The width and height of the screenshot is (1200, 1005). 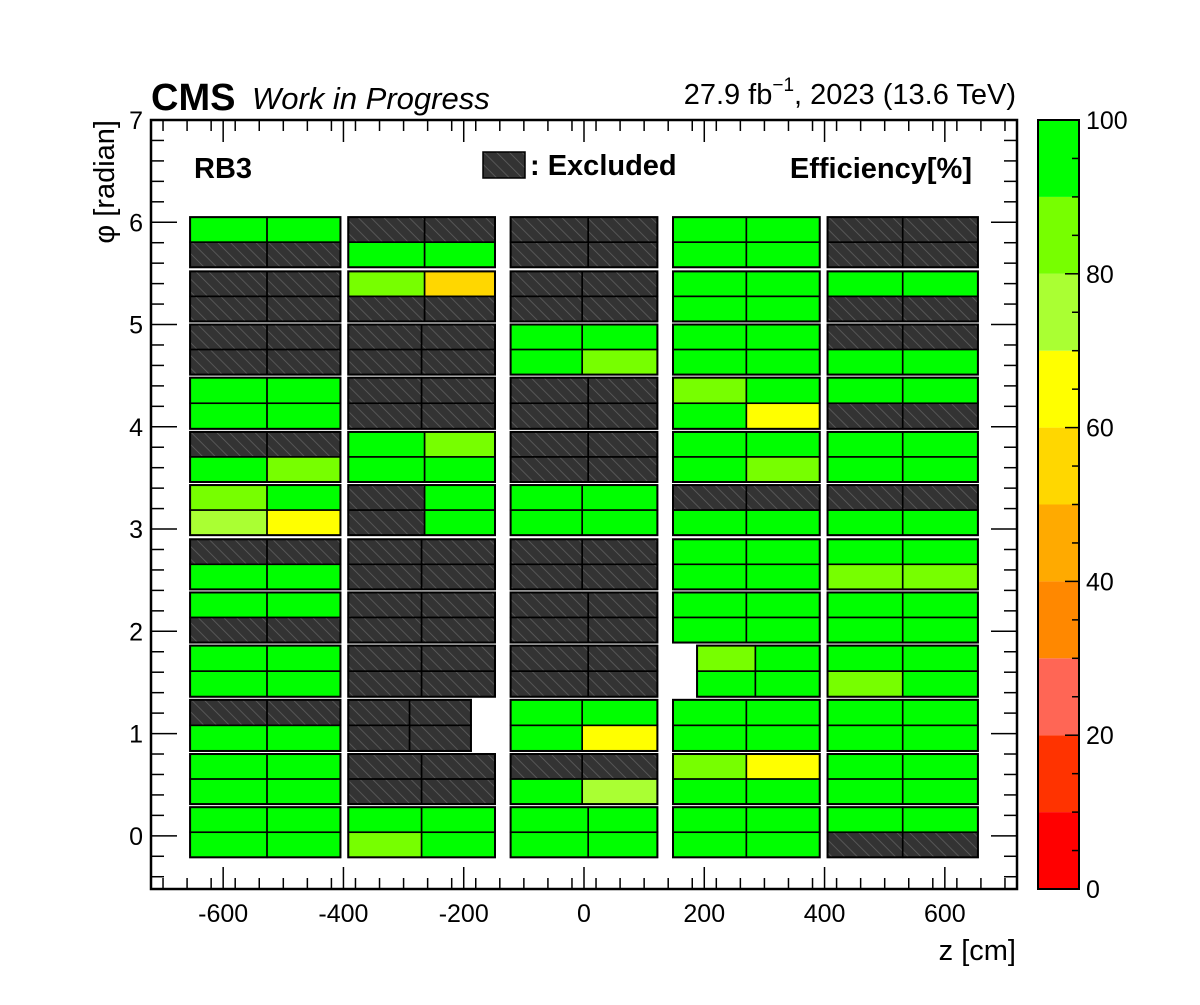 I want to click on chamber-s4-W+1, so click(x=758, y=671).